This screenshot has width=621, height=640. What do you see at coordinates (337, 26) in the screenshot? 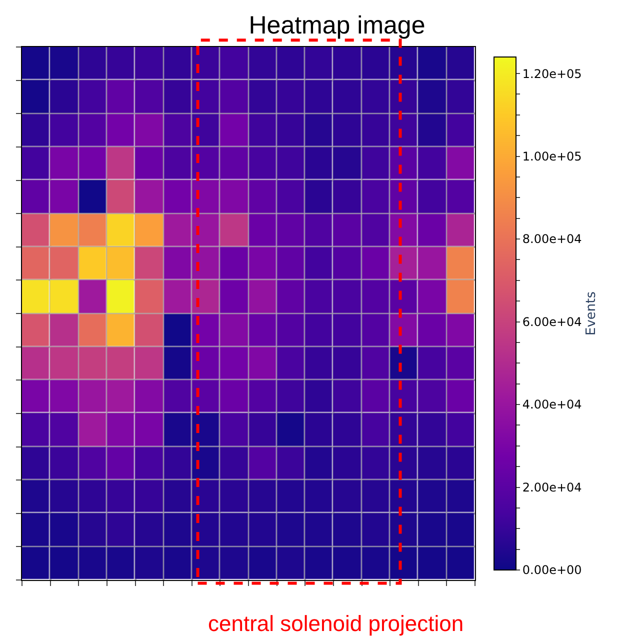
I see `chart-title: Heatmap image` at bounding box center [337, 26].